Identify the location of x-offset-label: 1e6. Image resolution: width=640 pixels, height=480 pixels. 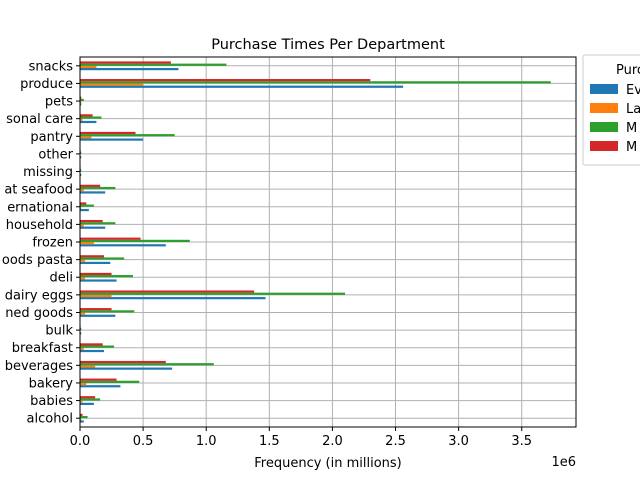
(563, 462).